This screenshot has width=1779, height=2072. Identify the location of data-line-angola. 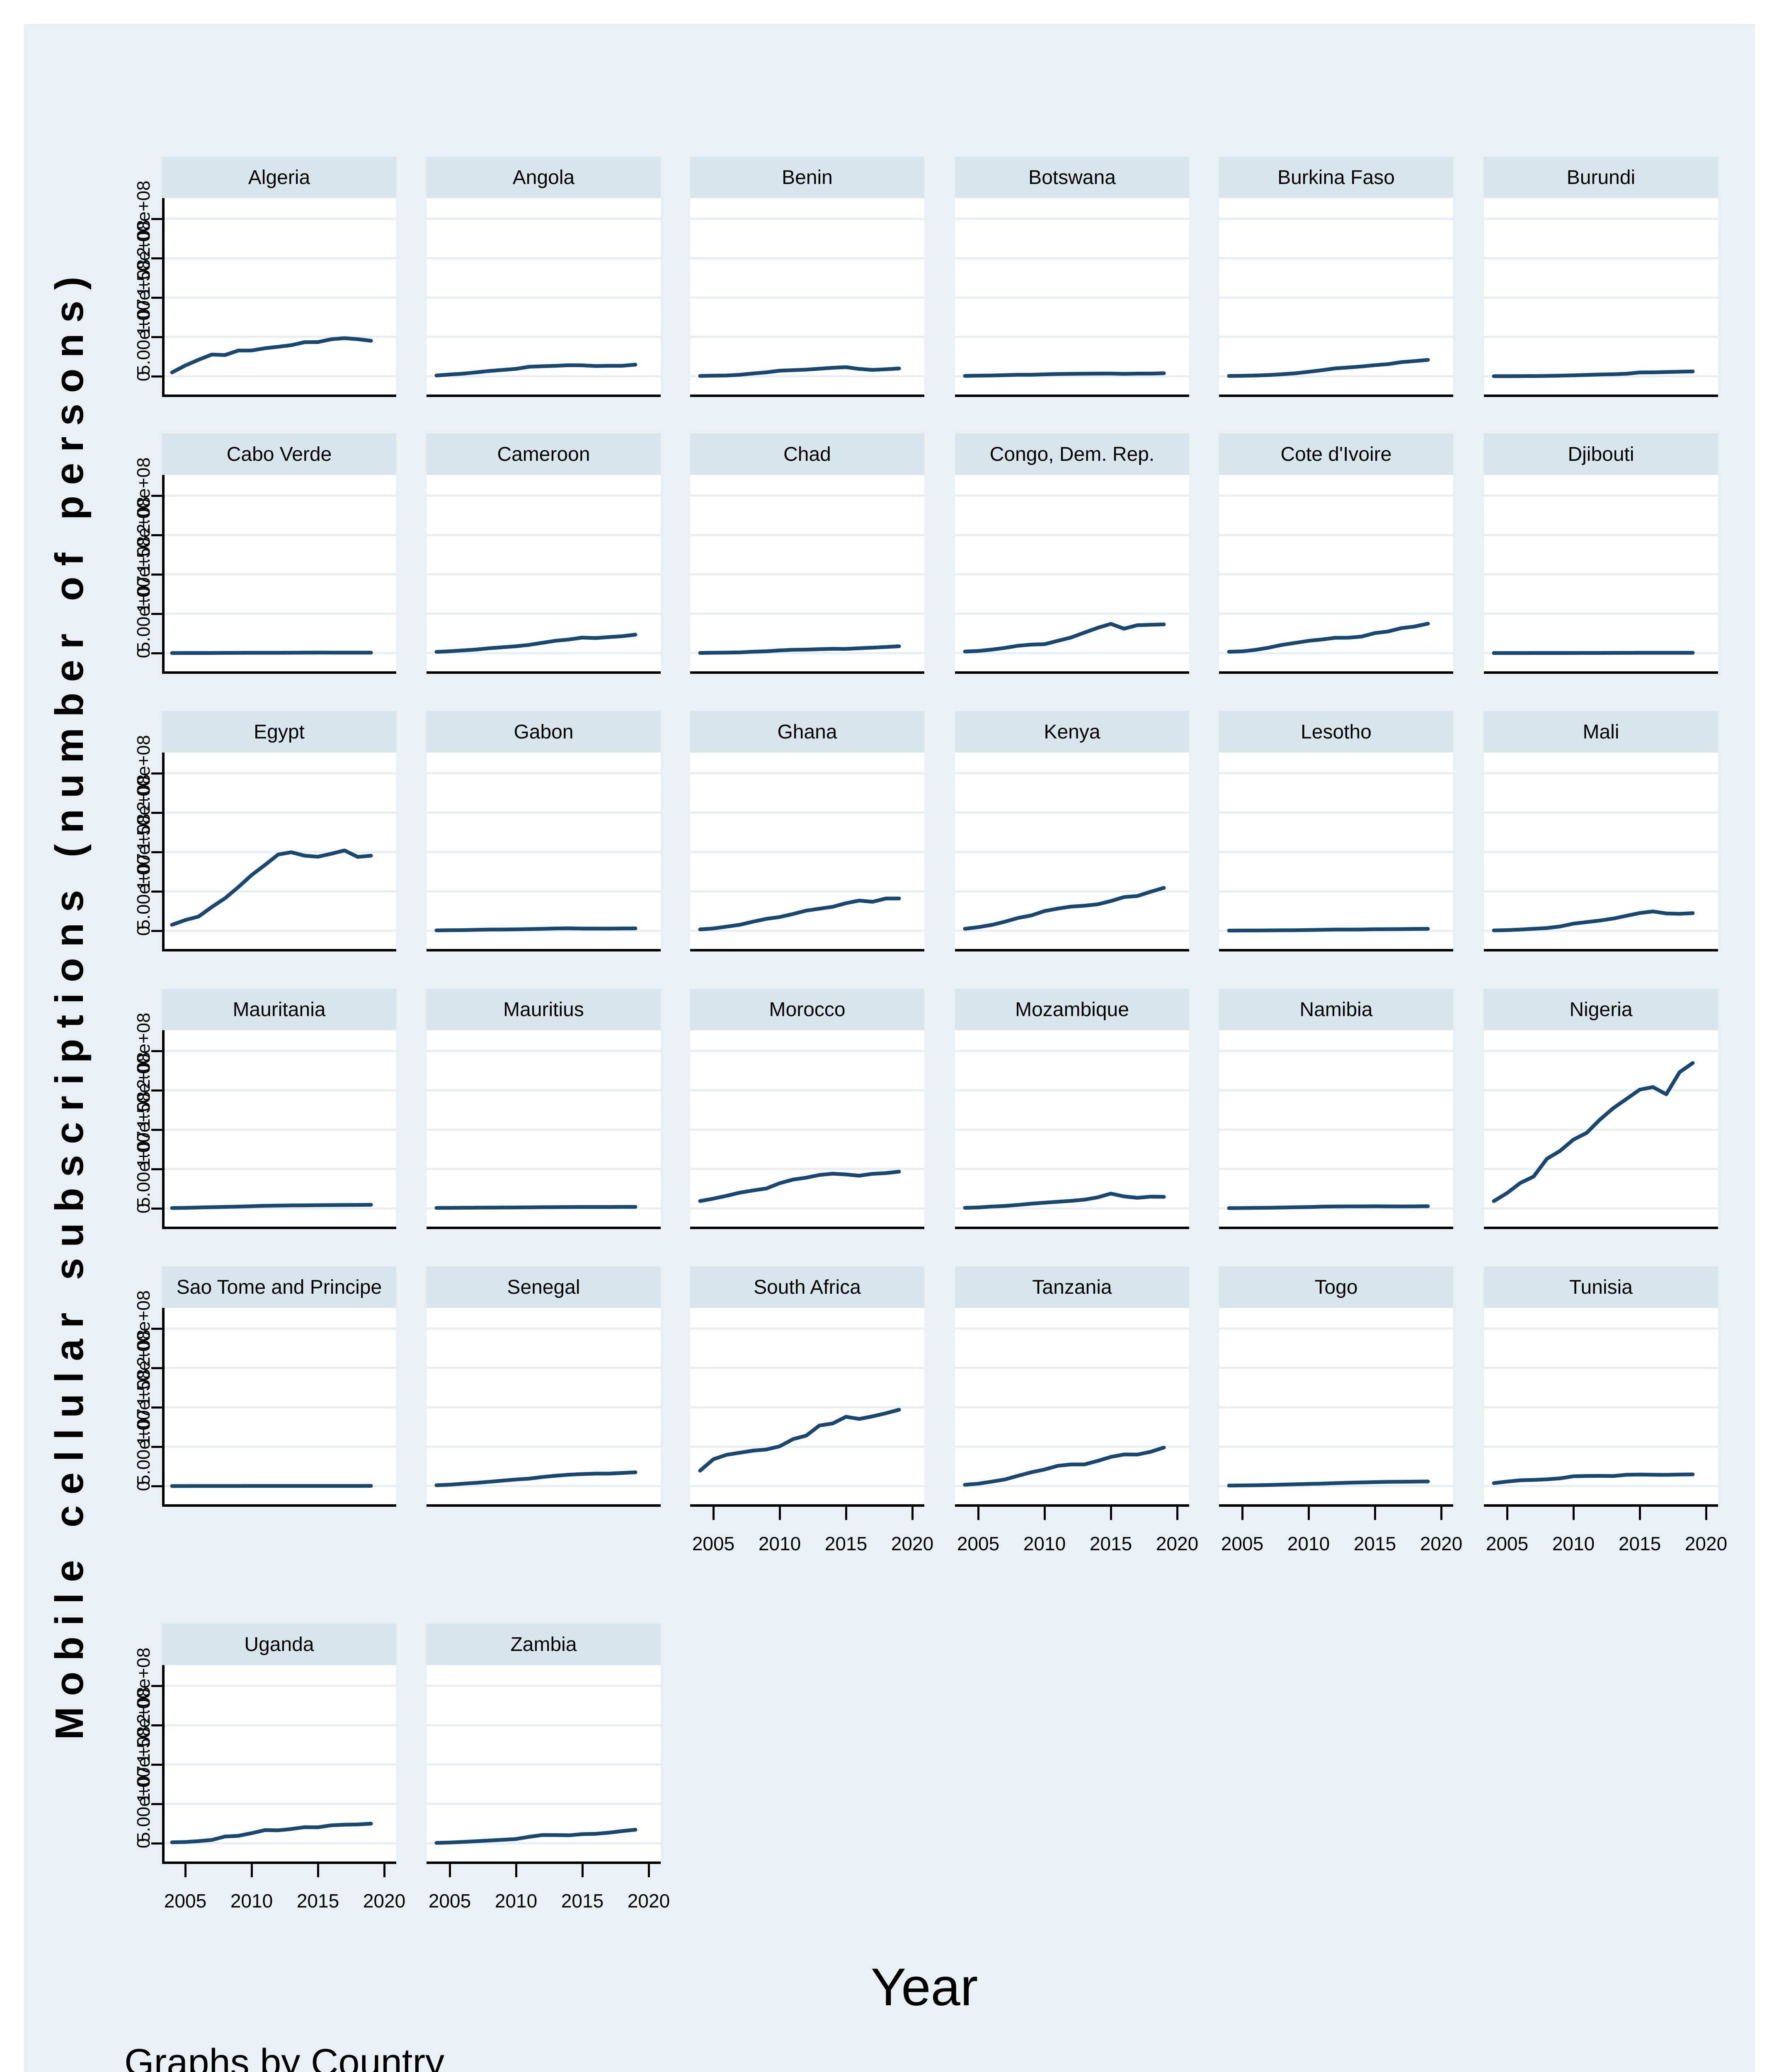
(535, 370).